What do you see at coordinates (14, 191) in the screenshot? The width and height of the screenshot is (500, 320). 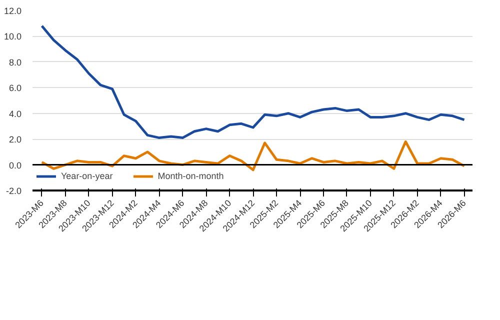 I see `y-tick-label: -2.0` at bounding box center [14, 191].